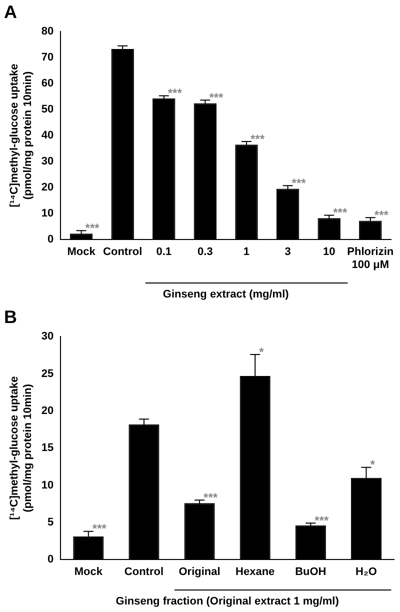 The image size is (400, 612). Describe the element at coordinates (287, 252) in the screenshot. I see `x-tick-label: 3` at that location.